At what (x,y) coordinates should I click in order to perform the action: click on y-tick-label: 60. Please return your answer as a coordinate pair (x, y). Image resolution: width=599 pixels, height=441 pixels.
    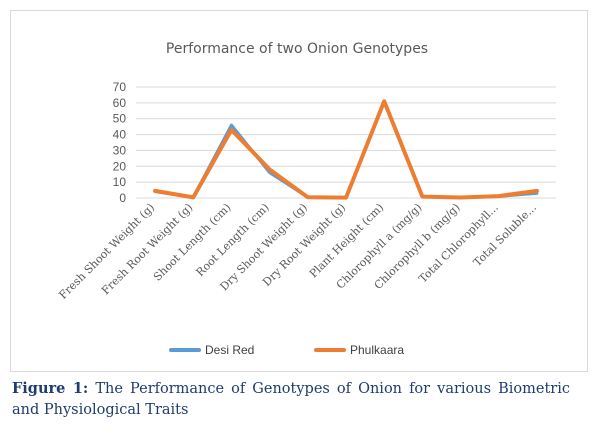
    Looking at the image, I should click on (120, 103).